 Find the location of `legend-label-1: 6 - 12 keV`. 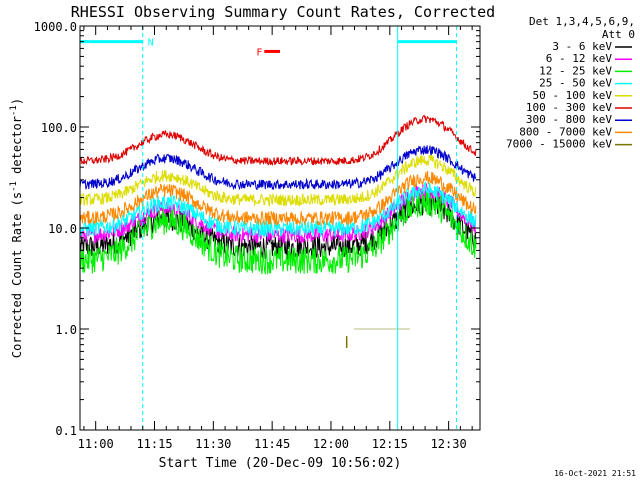

legend-label-1: 6 - 12 keV is located at coordinates (579, 58).